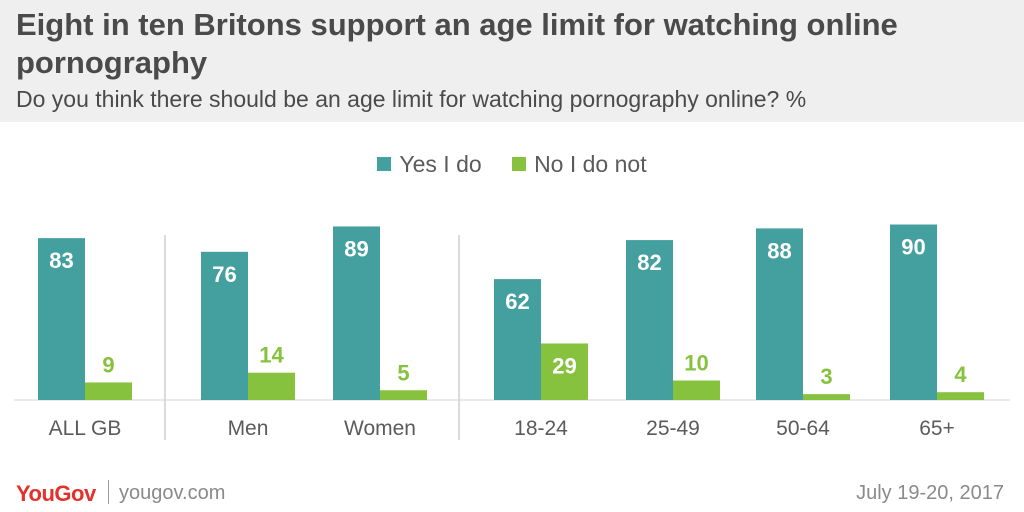 The width and height of the screenshot is (1024, 512). What do you see at coordinates (937, 428) in the screenshot?
I see `category-label-6: 65+` at bounding box center [937, 428].